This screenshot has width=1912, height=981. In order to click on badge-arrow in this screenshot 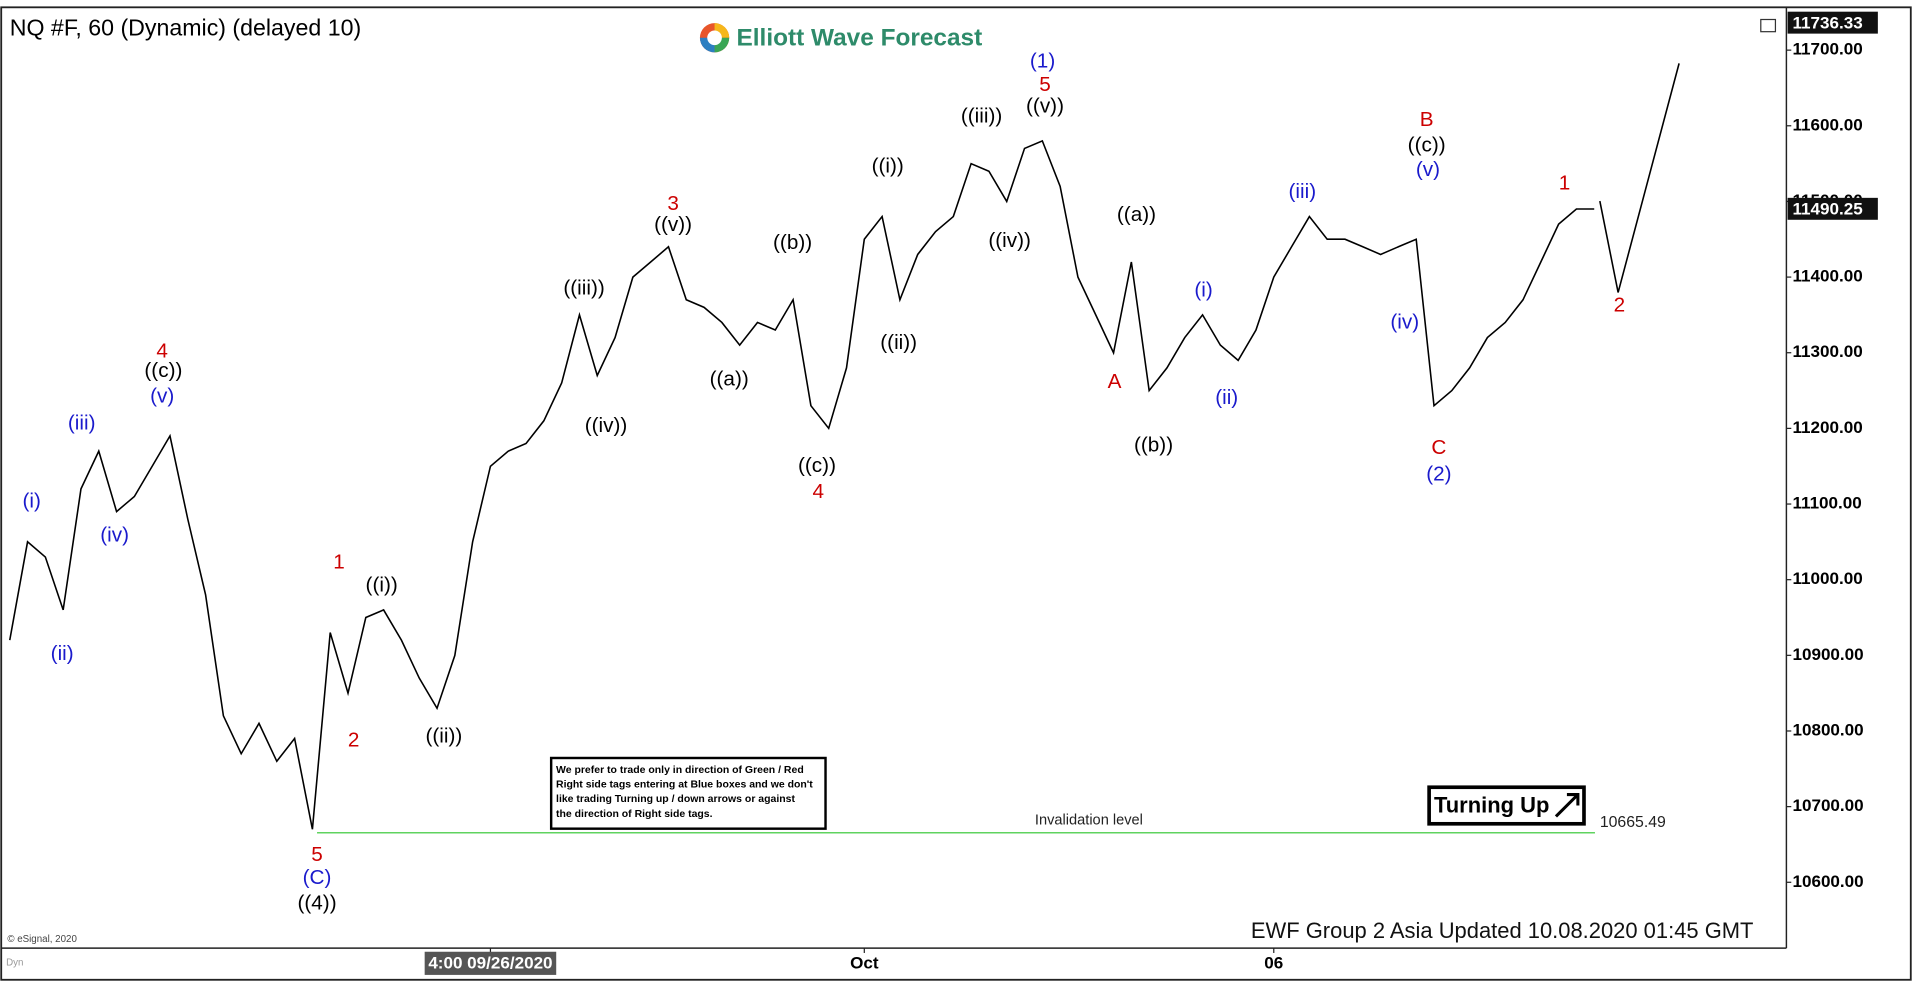, I will do `click(1567, 805)`.